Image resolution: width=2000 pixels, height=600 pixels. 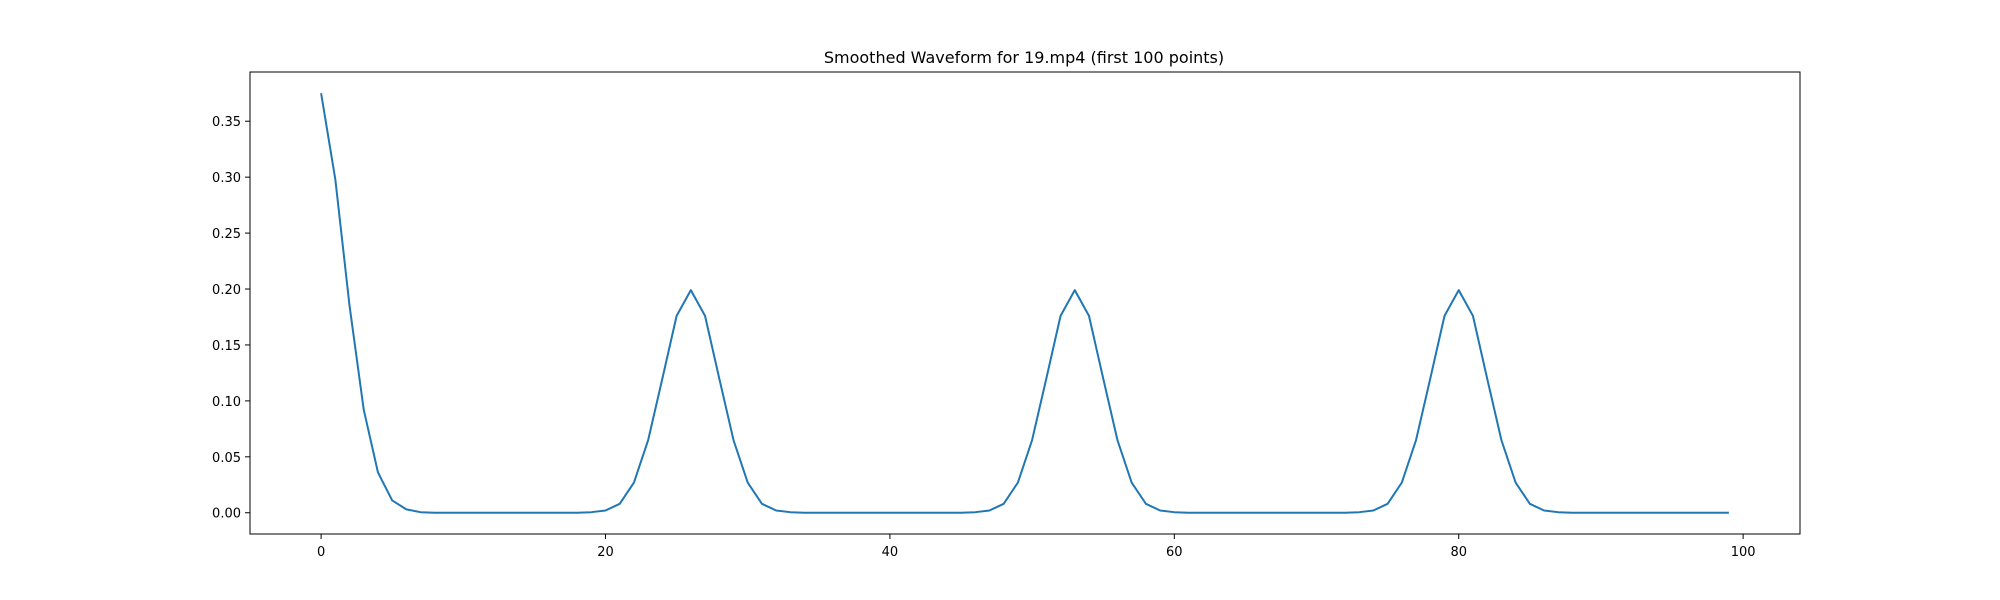 I want to click on y-axis: 0.00 0.05 0.10 0.15 0.20 0.25 0.30 0.35, so click(x=231, y=318).